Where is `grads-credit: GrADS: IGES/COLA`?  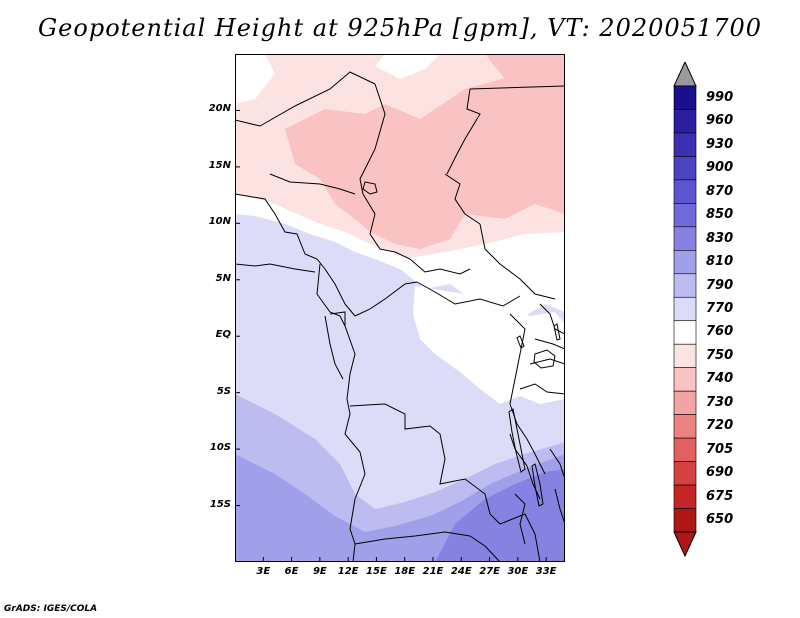 grads-credit: GrADS: IGES/COLA is located at coordinates (51, 609).